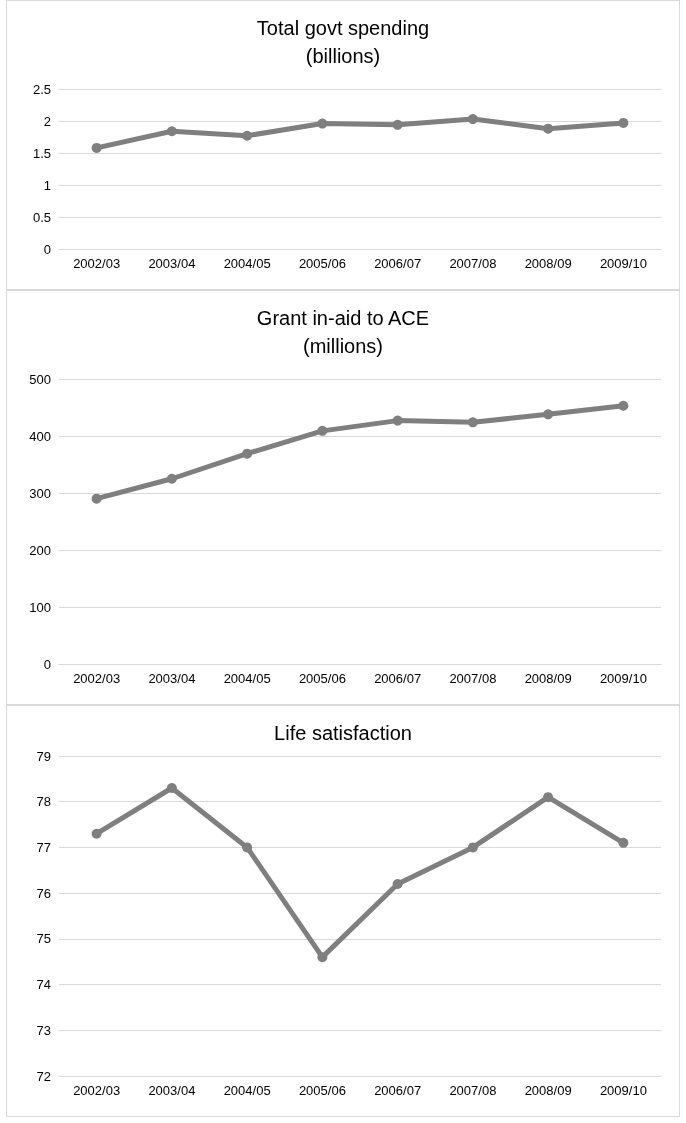 The height and width of the screenshot is (1123, 686). What do you see at coordinates (43, 802) in the screenshot?
I see `y-tick-label: 78` at bounding box center [43, 802].